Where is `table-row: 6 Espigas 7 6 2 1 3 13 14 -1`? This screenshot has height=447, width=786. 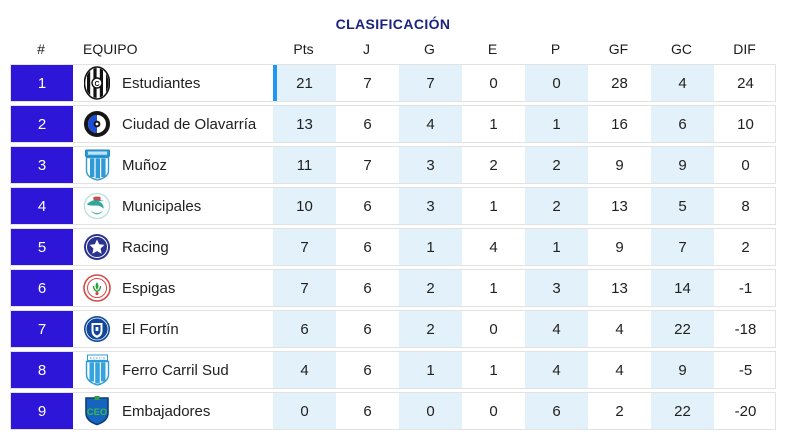 table-row: 6 Espigas 7 6 2 1 3 13 14 -1 is located at coordinates (393, 288).